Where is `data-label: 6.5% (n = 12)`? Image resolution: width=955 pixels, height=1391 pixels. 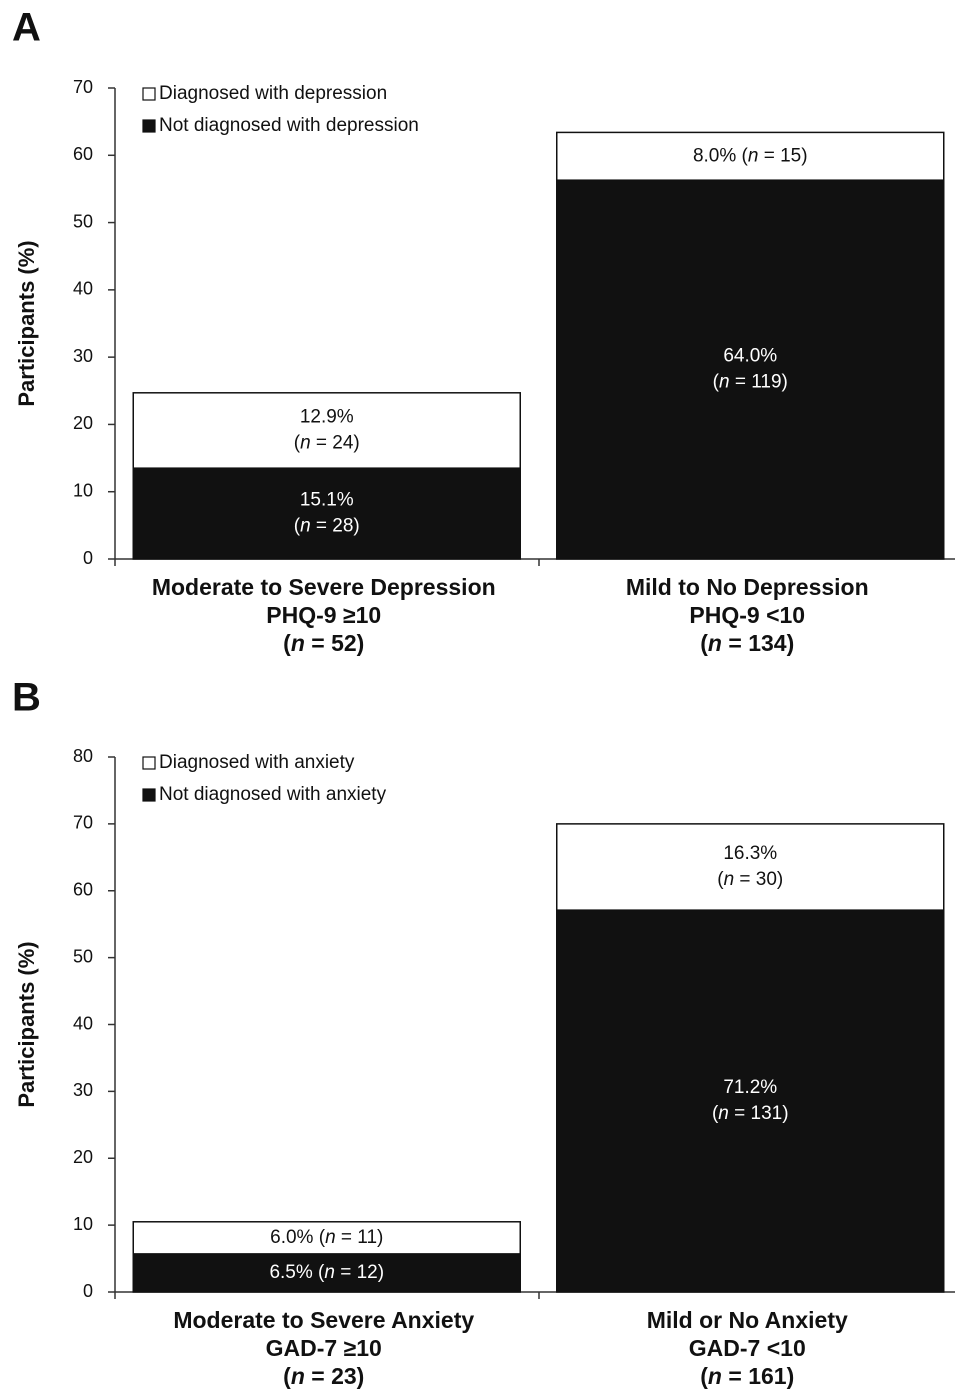 data-label: 6.5% (n = 12) is located at coordinates (326, 1272).